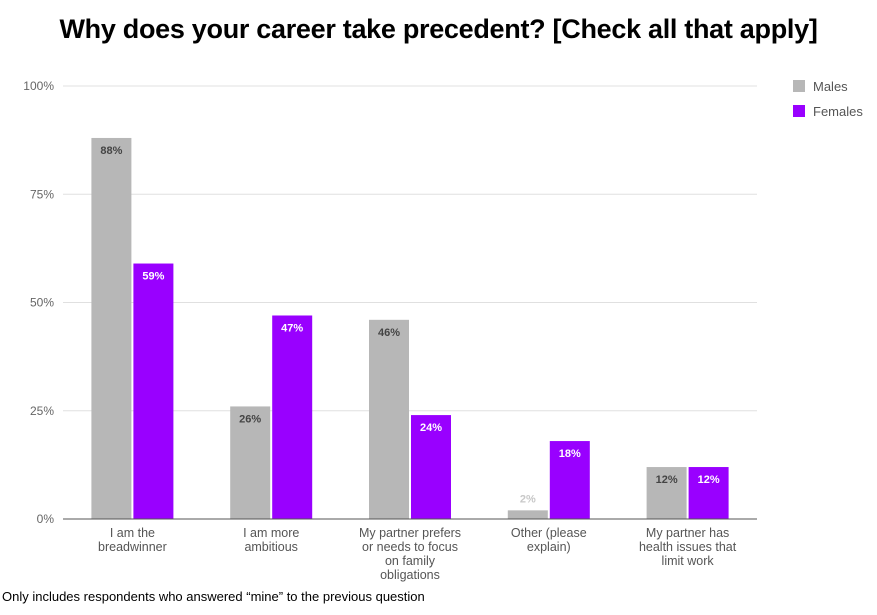 This screenshot has width=877, height=615. I want to click on y-tick-label: 25%, so click(42, 411).